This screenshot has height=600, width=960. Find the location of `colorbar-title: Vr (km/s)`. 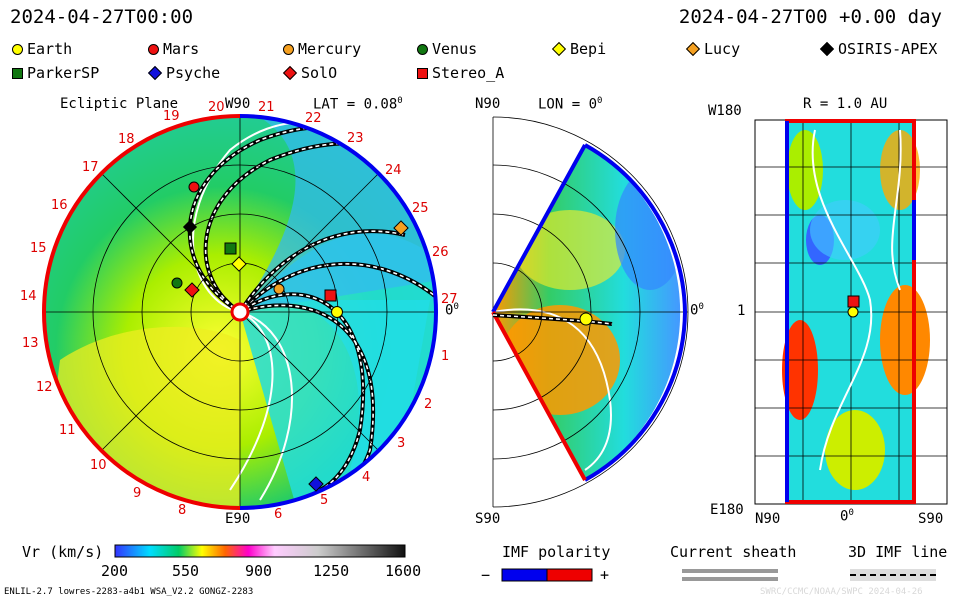

colorbar-title: Vr (km/s) is located at coordinates (63, 552).